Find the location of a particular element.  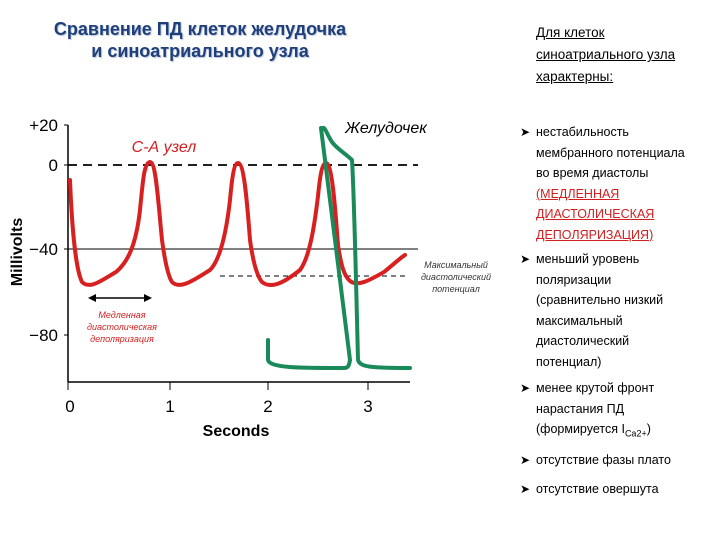

max-diastolic-label: Максимальный диастолический потенциал is located at coordinates (456, 277).